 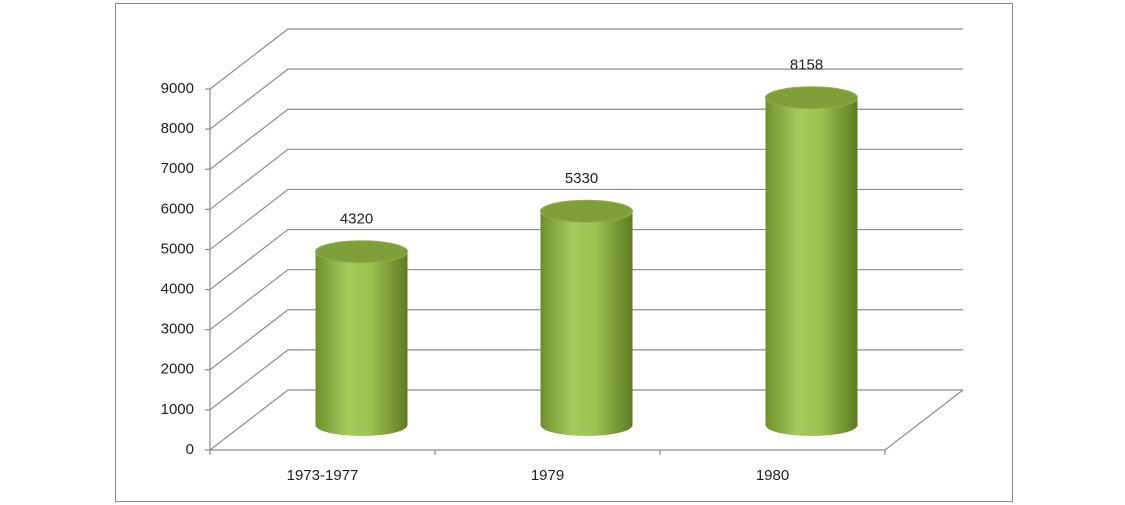 What do you see at coordinates (356, 219) in the screenshot?
I see `value-label: 4320` at bounding box center [356, 219].